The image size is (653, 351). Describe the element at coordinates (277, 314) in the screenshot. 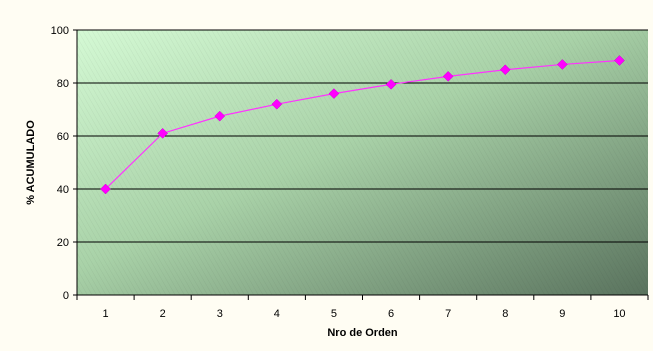

I see `x-tick-label: 4` at that location.